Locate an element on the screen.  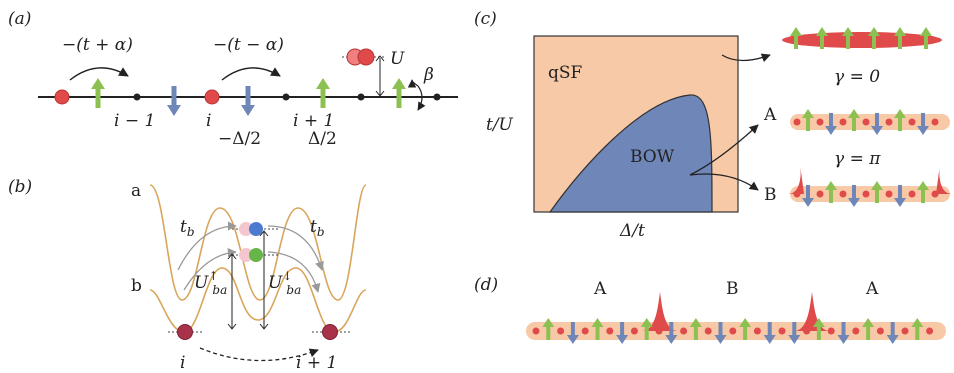
tb-label-left: tb is located at coordinates (187, 228).